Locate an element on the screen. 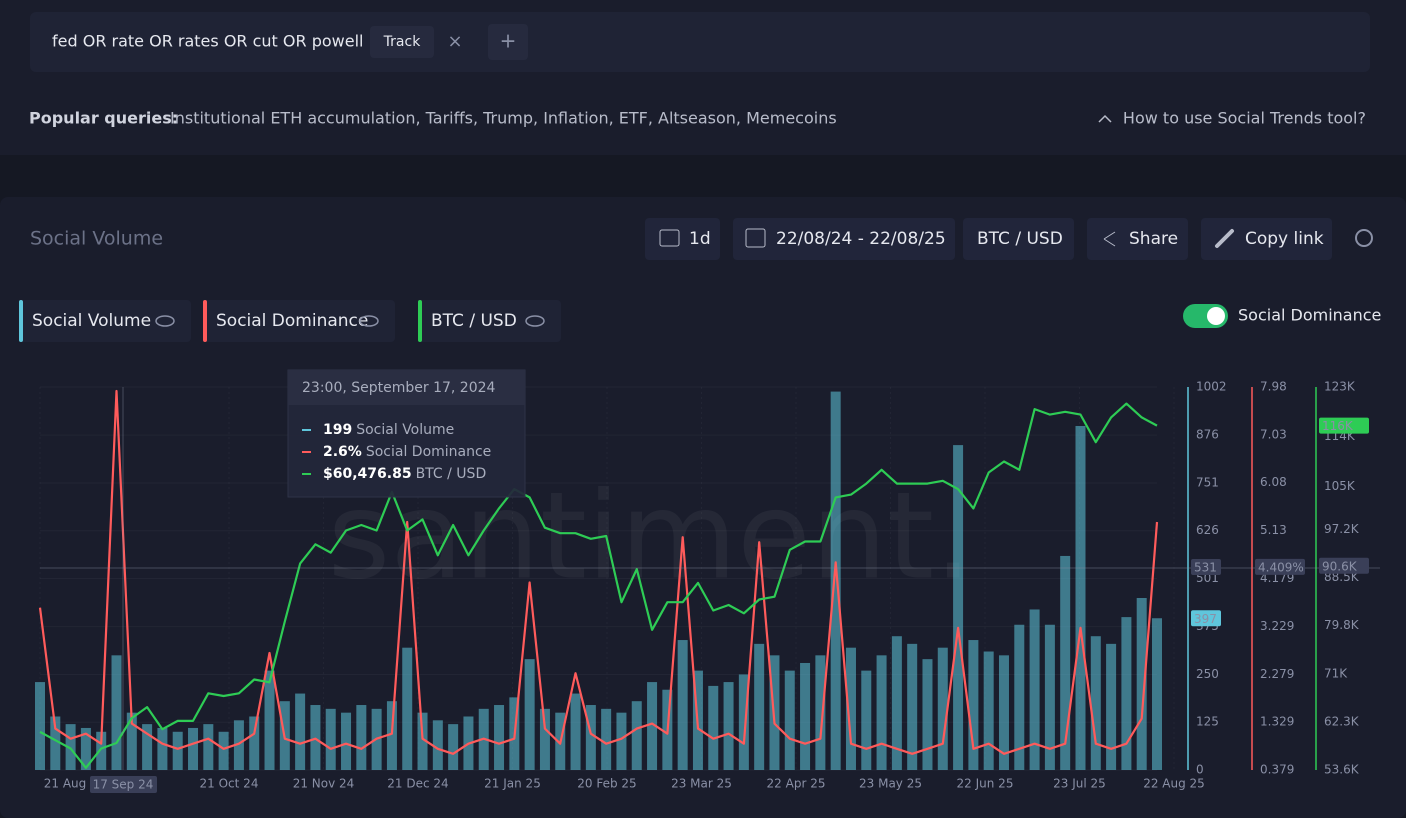 This screenshot has width=1406, height=818. x-tick-label: 23 Mar 25 is located at coordinates (701, 784).